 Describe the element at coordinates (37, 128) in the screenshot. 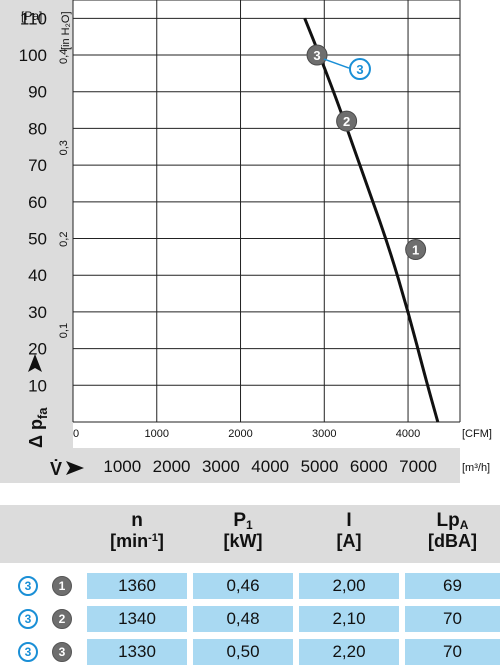

I see `y-tick-label: 80` at that location.